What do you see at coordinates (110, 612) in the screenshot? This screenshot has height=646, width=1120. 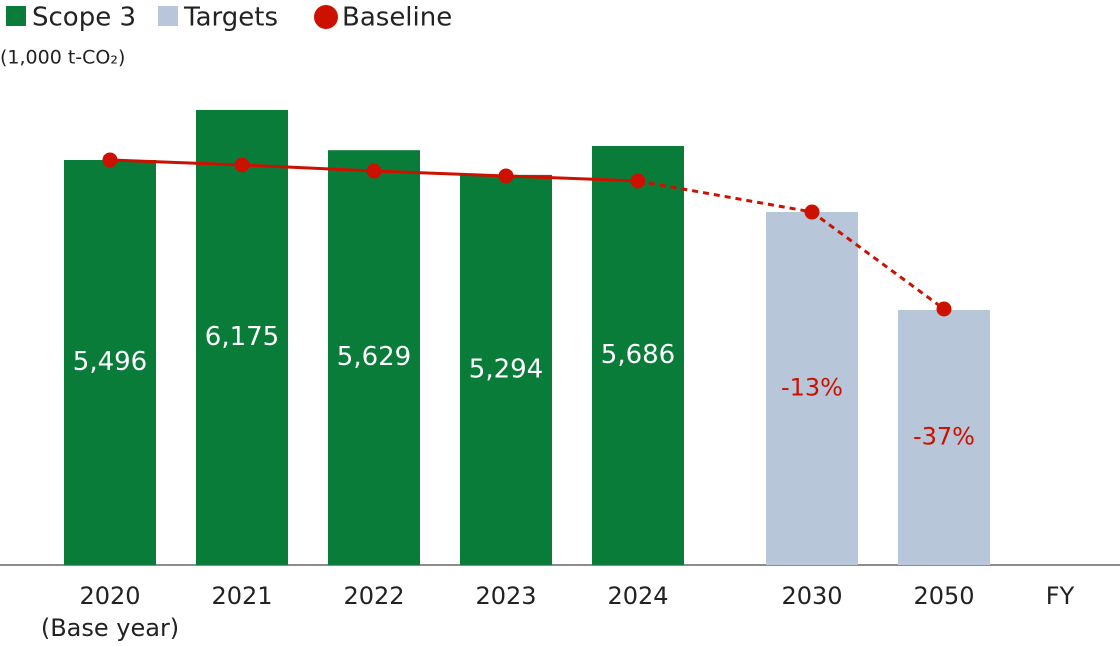 I see `x-tick-label: 2020 (Base year)` at bounding box center [110, 612].